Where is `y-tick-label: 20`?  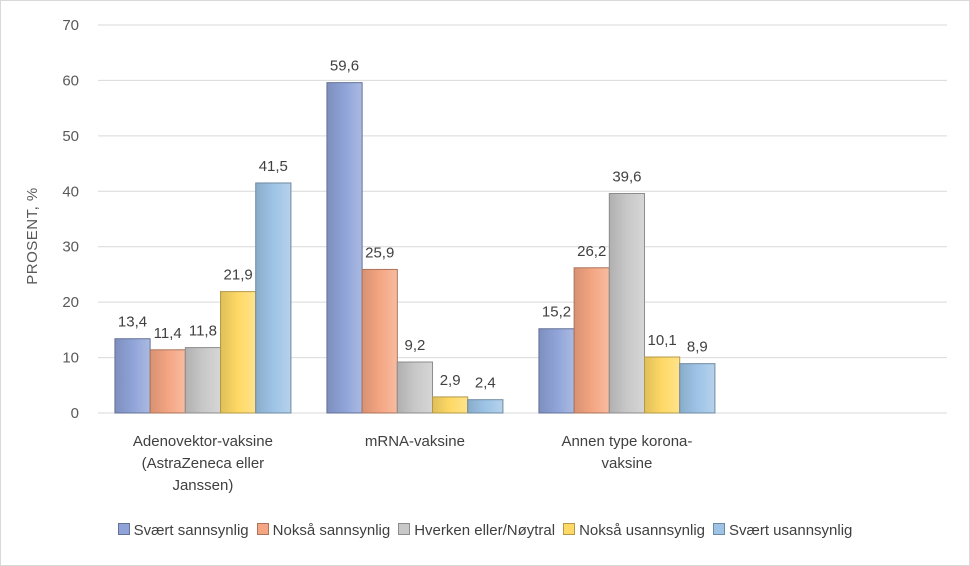 y-tick-label: 20 is located at coordinates (70, 302).